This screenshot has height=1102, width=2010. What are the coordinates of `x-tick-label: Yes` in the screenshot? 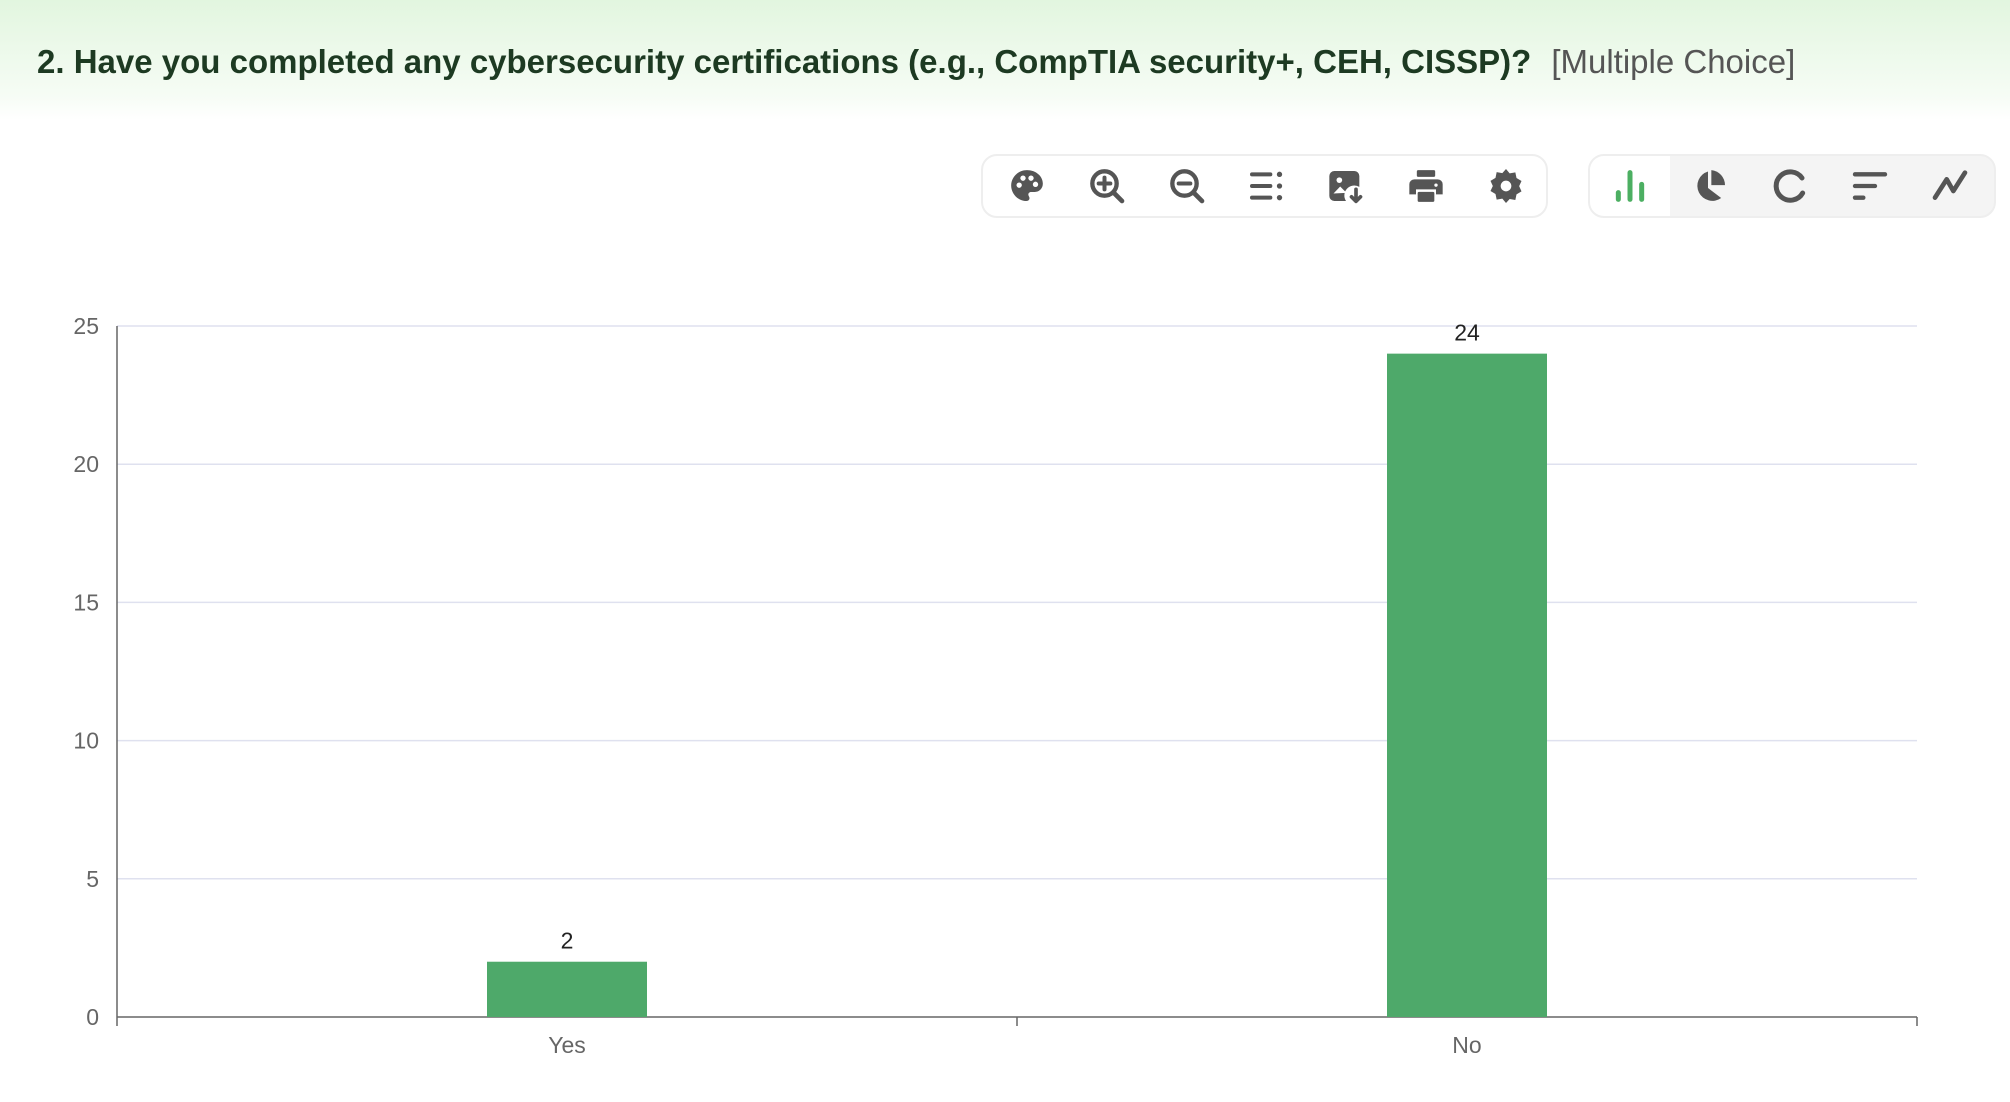 It's located at (567, 1045).